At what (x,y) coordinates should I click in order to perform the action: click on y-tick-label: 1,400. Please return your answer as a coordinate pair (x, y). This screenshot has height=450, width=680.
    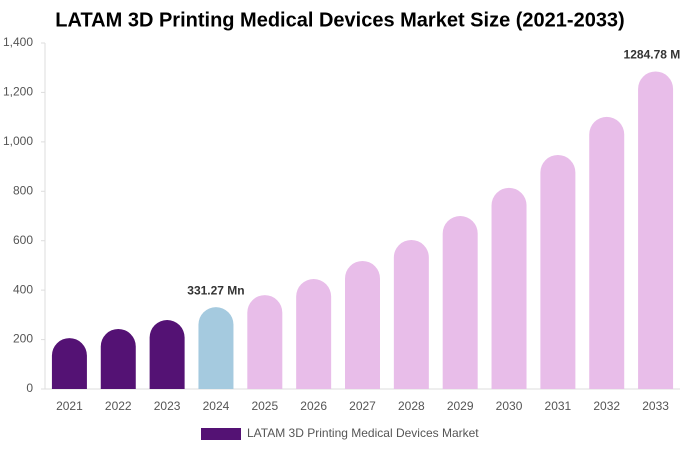
    Looking at the image, I should click on (18, 42).